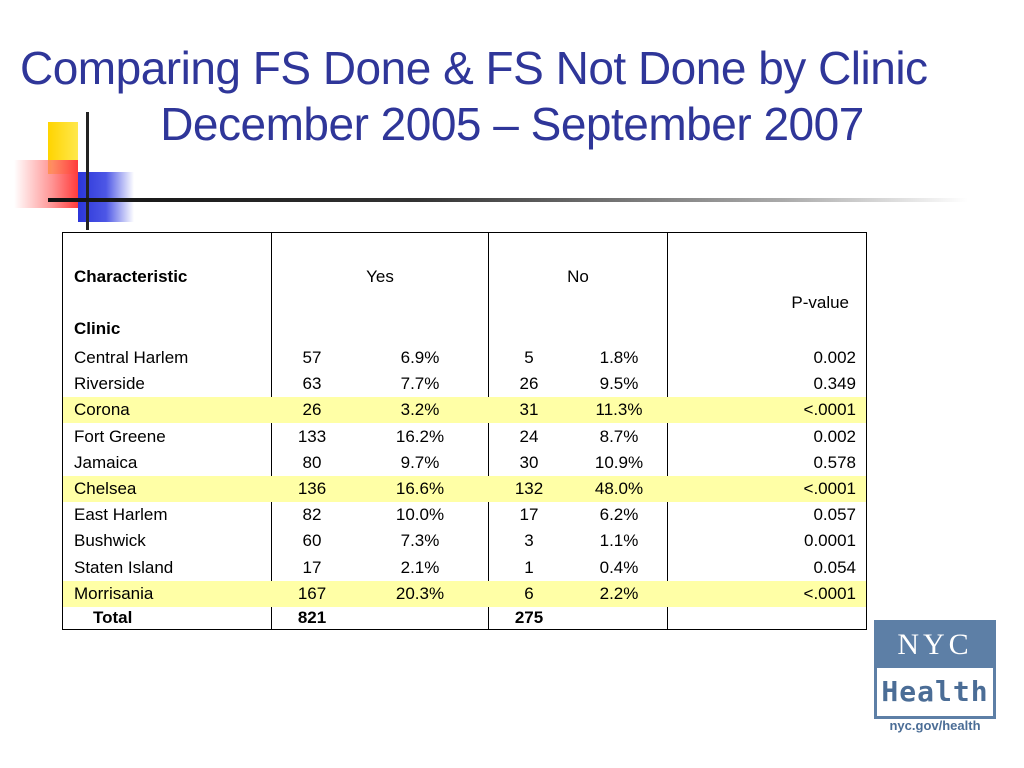 The height and width of the screenshot is (768, 1024). Describe the element at coordinates (464, 410) in the screenshot. I see `table-row: Corona 26 3.2% 31 11.3% <.0001` at that location.